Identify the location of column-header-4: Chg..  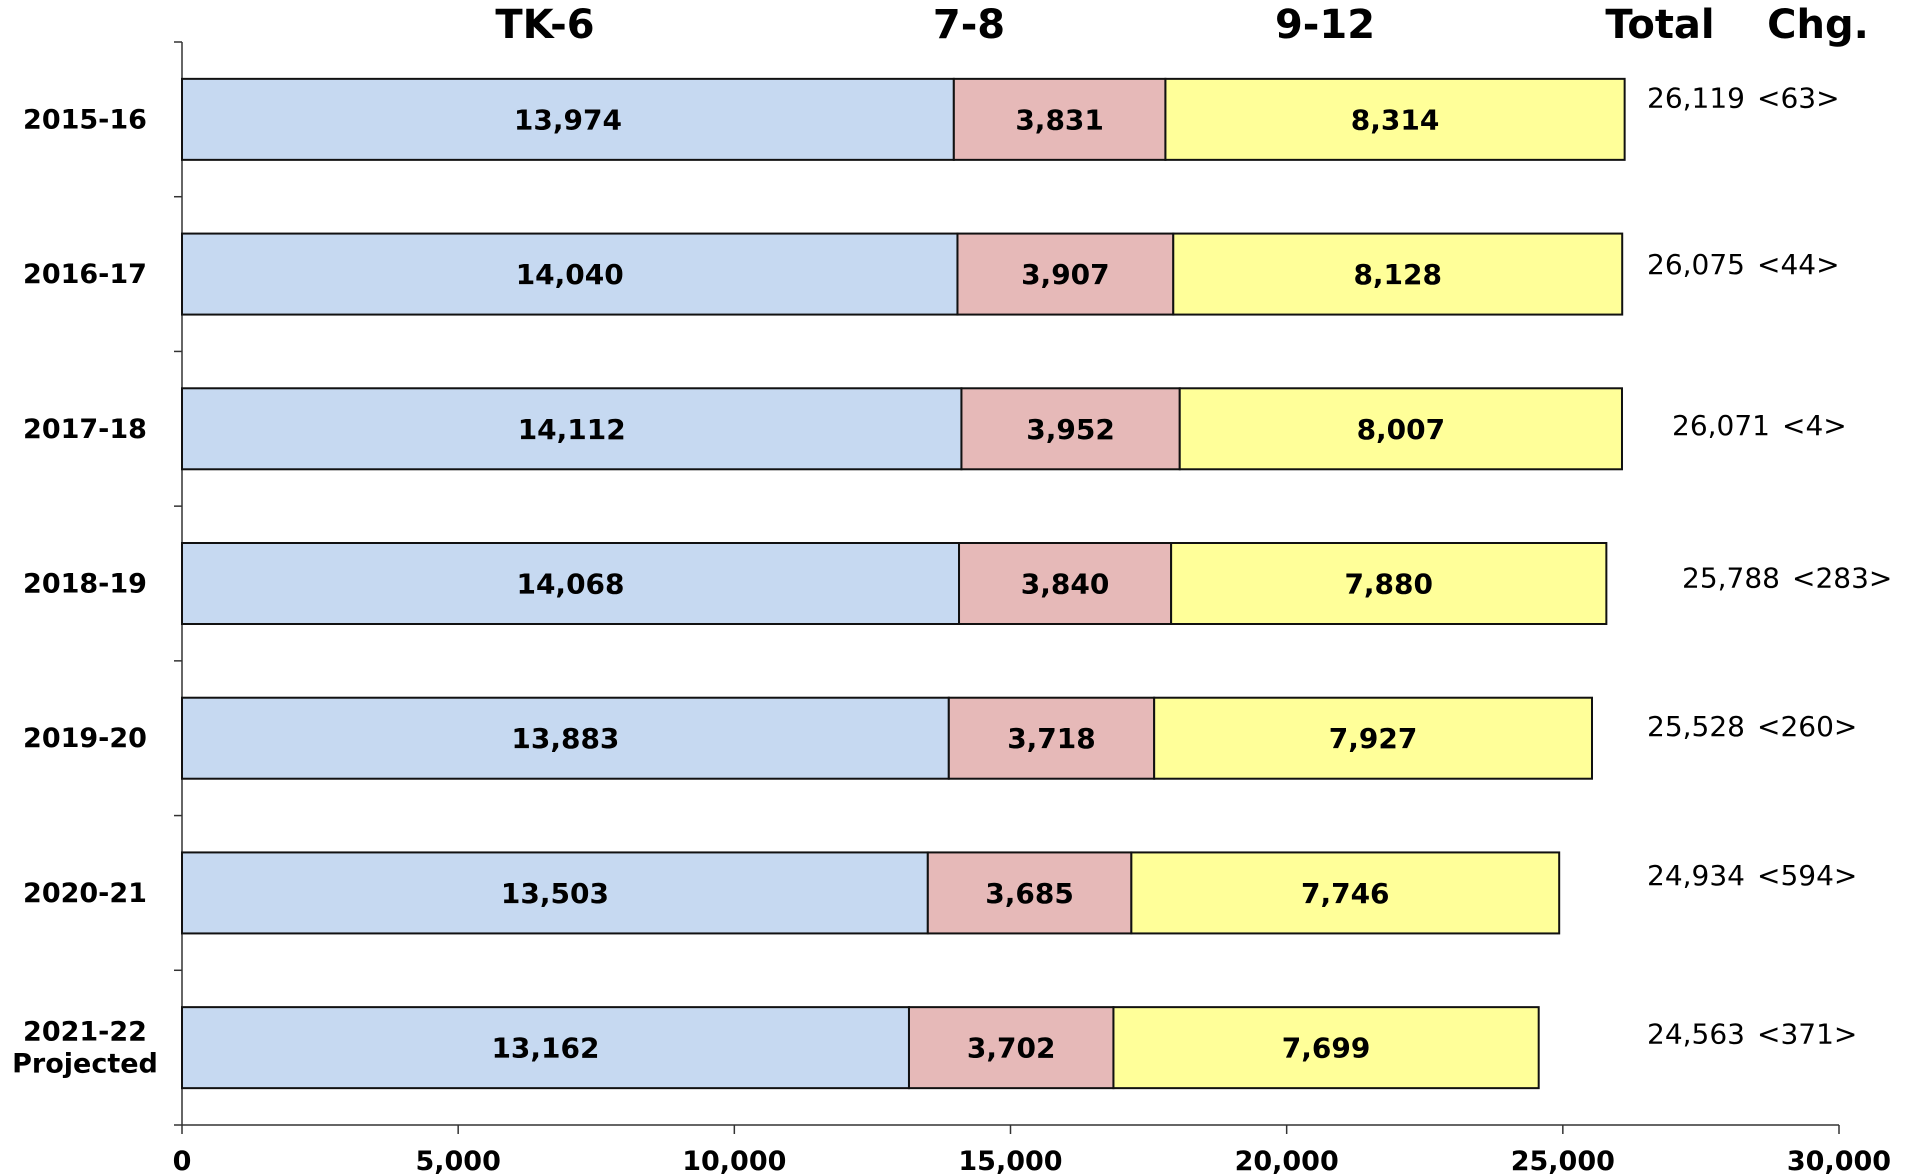
(1818, 25).